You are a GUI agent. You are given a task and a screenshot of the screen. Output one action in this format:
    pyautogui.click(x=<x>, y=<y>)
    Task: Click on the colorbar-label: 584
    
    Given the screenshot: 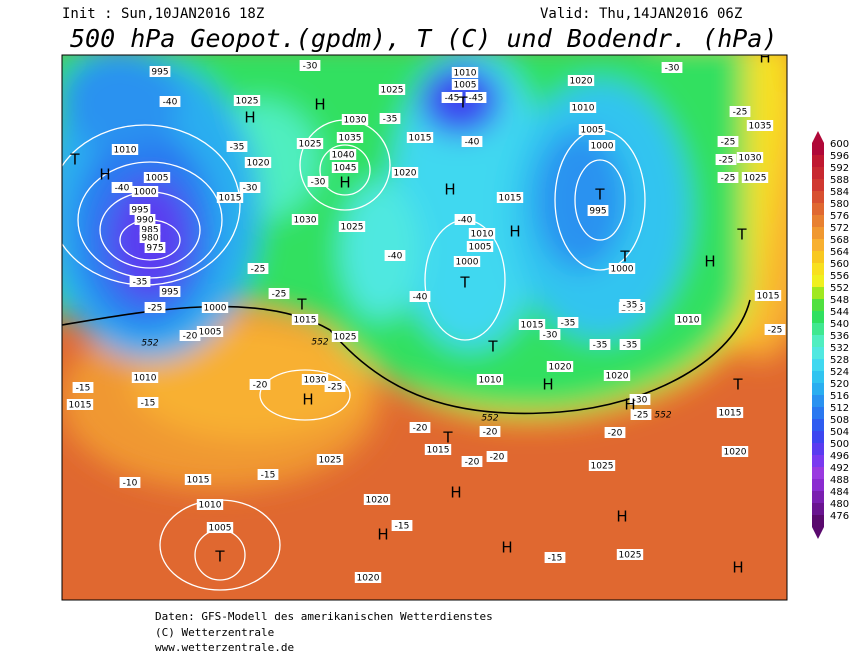 What is the action you would take?
    pyautogui.click(x=839, y=192)
    